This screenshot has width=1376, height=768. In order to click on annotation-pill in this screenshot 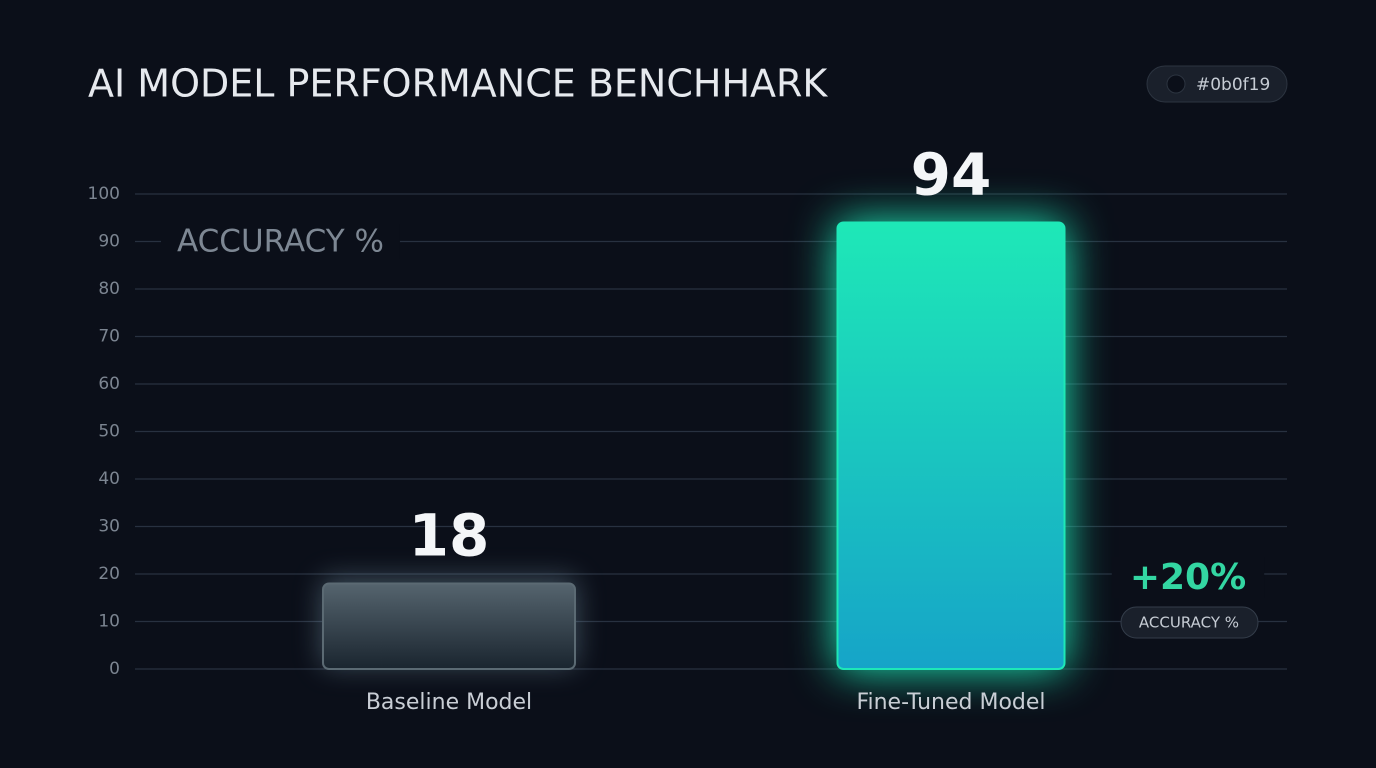, I will do `click(1189, 622)`.